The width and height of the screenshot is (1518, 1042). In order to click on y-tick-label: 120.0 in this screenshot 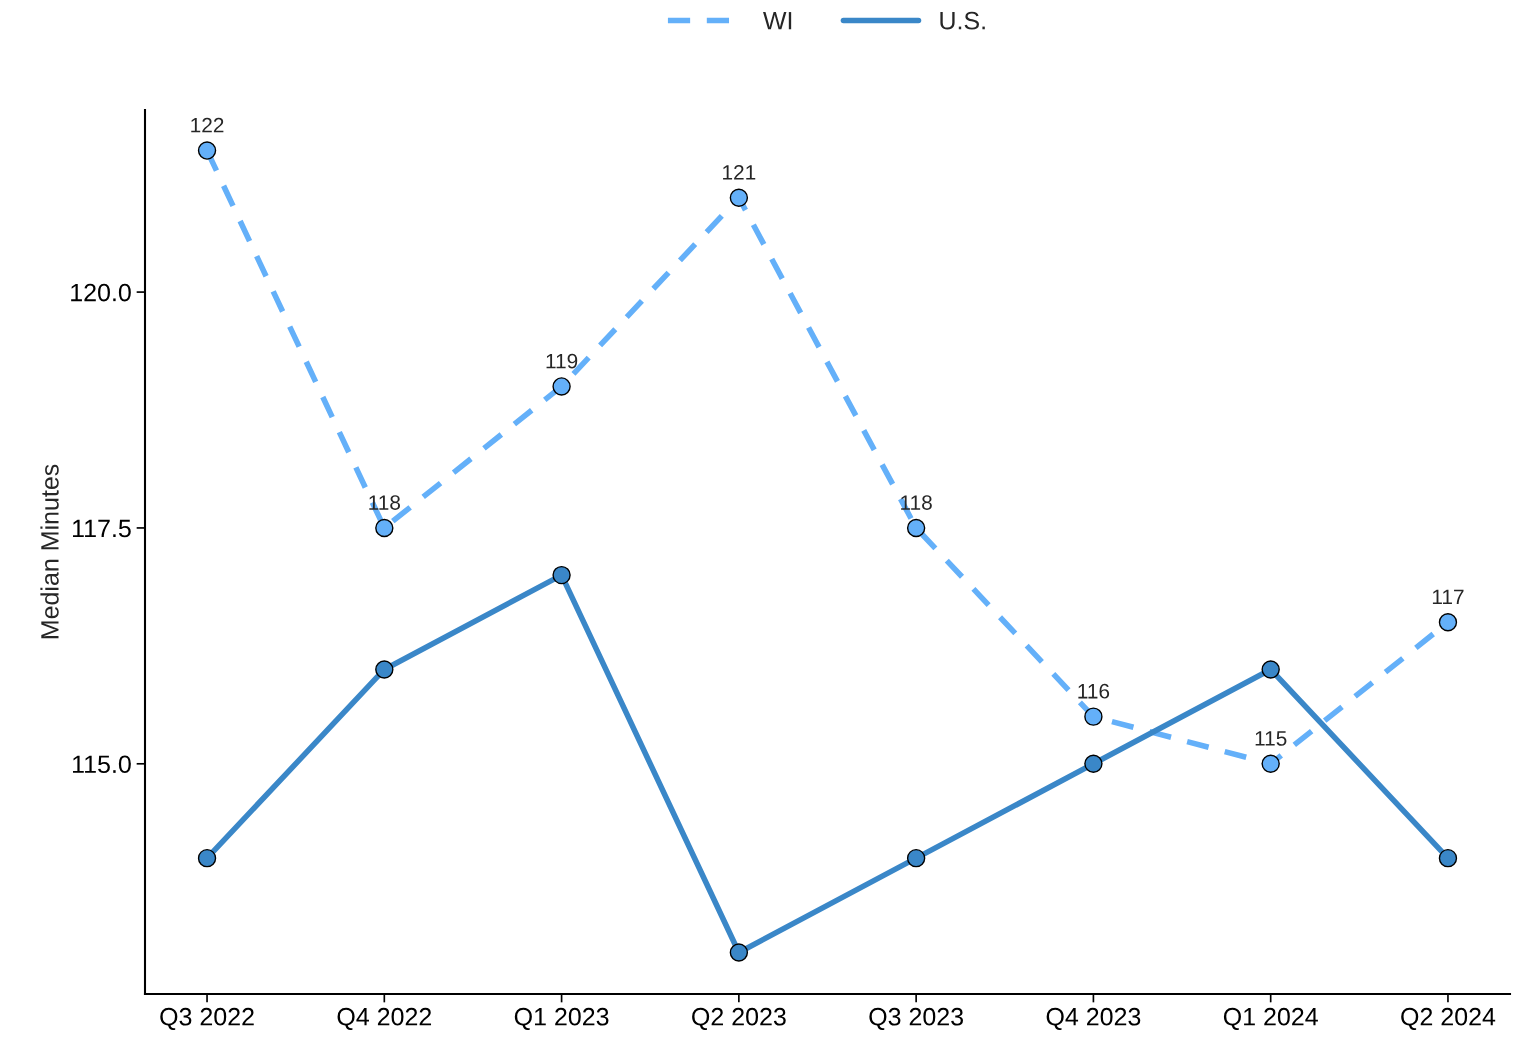, I will do `click(101, 292)`.